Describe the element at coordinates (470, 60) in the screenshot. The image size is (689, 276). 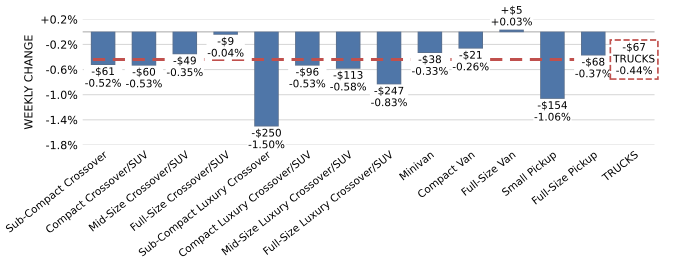
I see `data-label: -$21 -0.26%` at that location.